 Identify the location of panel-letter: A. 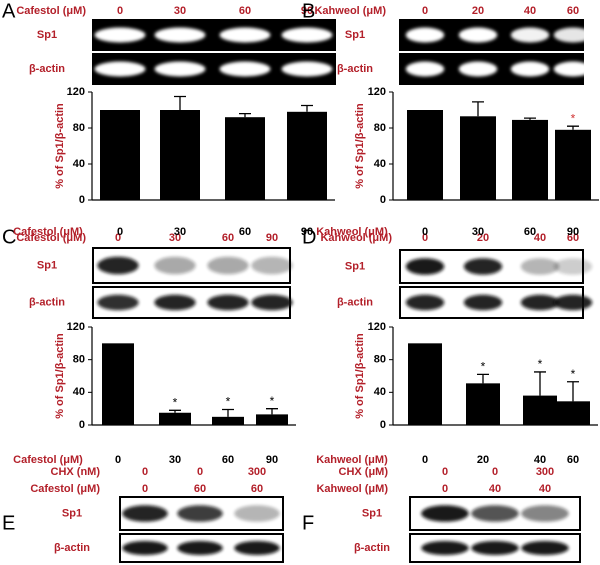
(9, 11).